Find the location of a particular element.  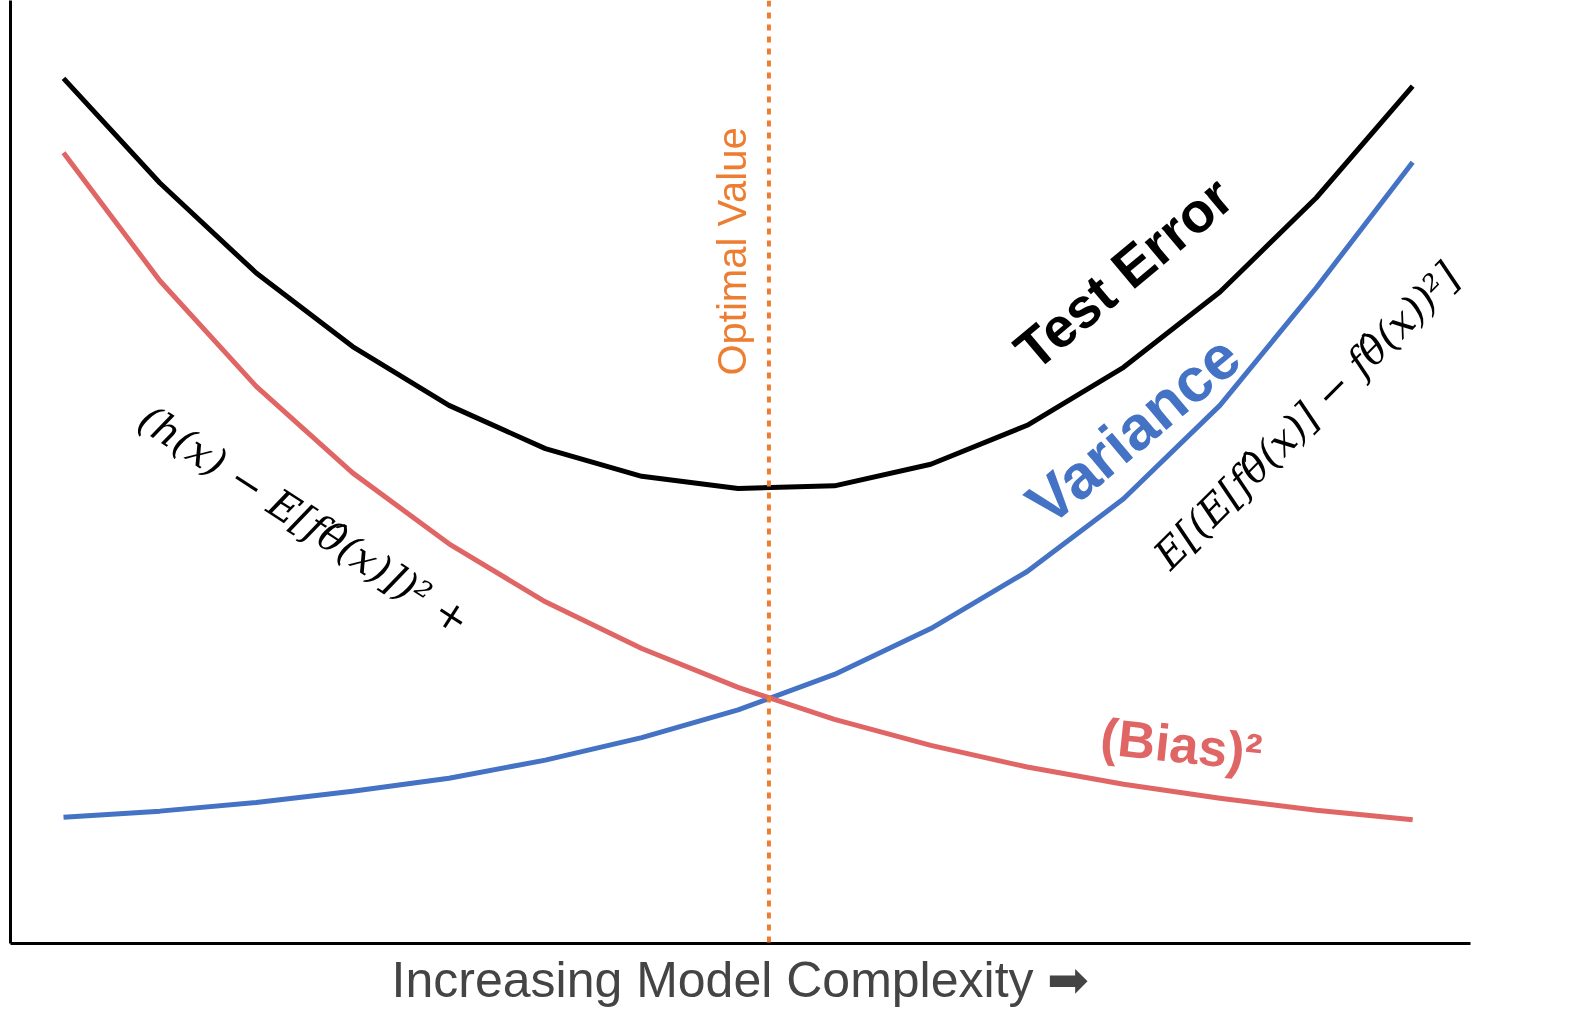

x-axis-title: Increasing Model Complexity ➡ is located at coordinates (740, 979).